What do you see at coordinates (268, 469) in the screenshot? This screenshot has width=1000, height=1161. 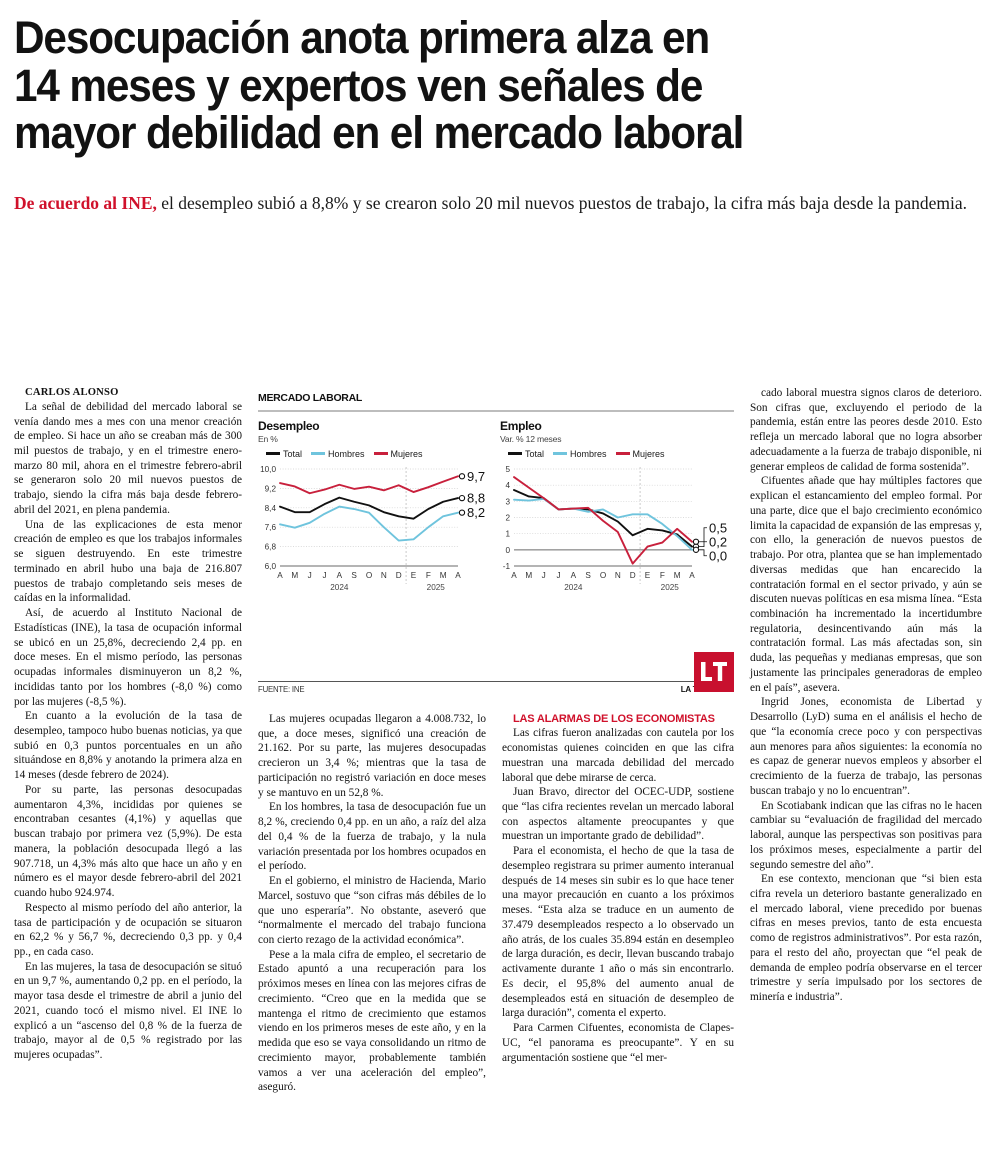 I see `y-axis-tick-label: 10,0` at bounding box center [268, 469].